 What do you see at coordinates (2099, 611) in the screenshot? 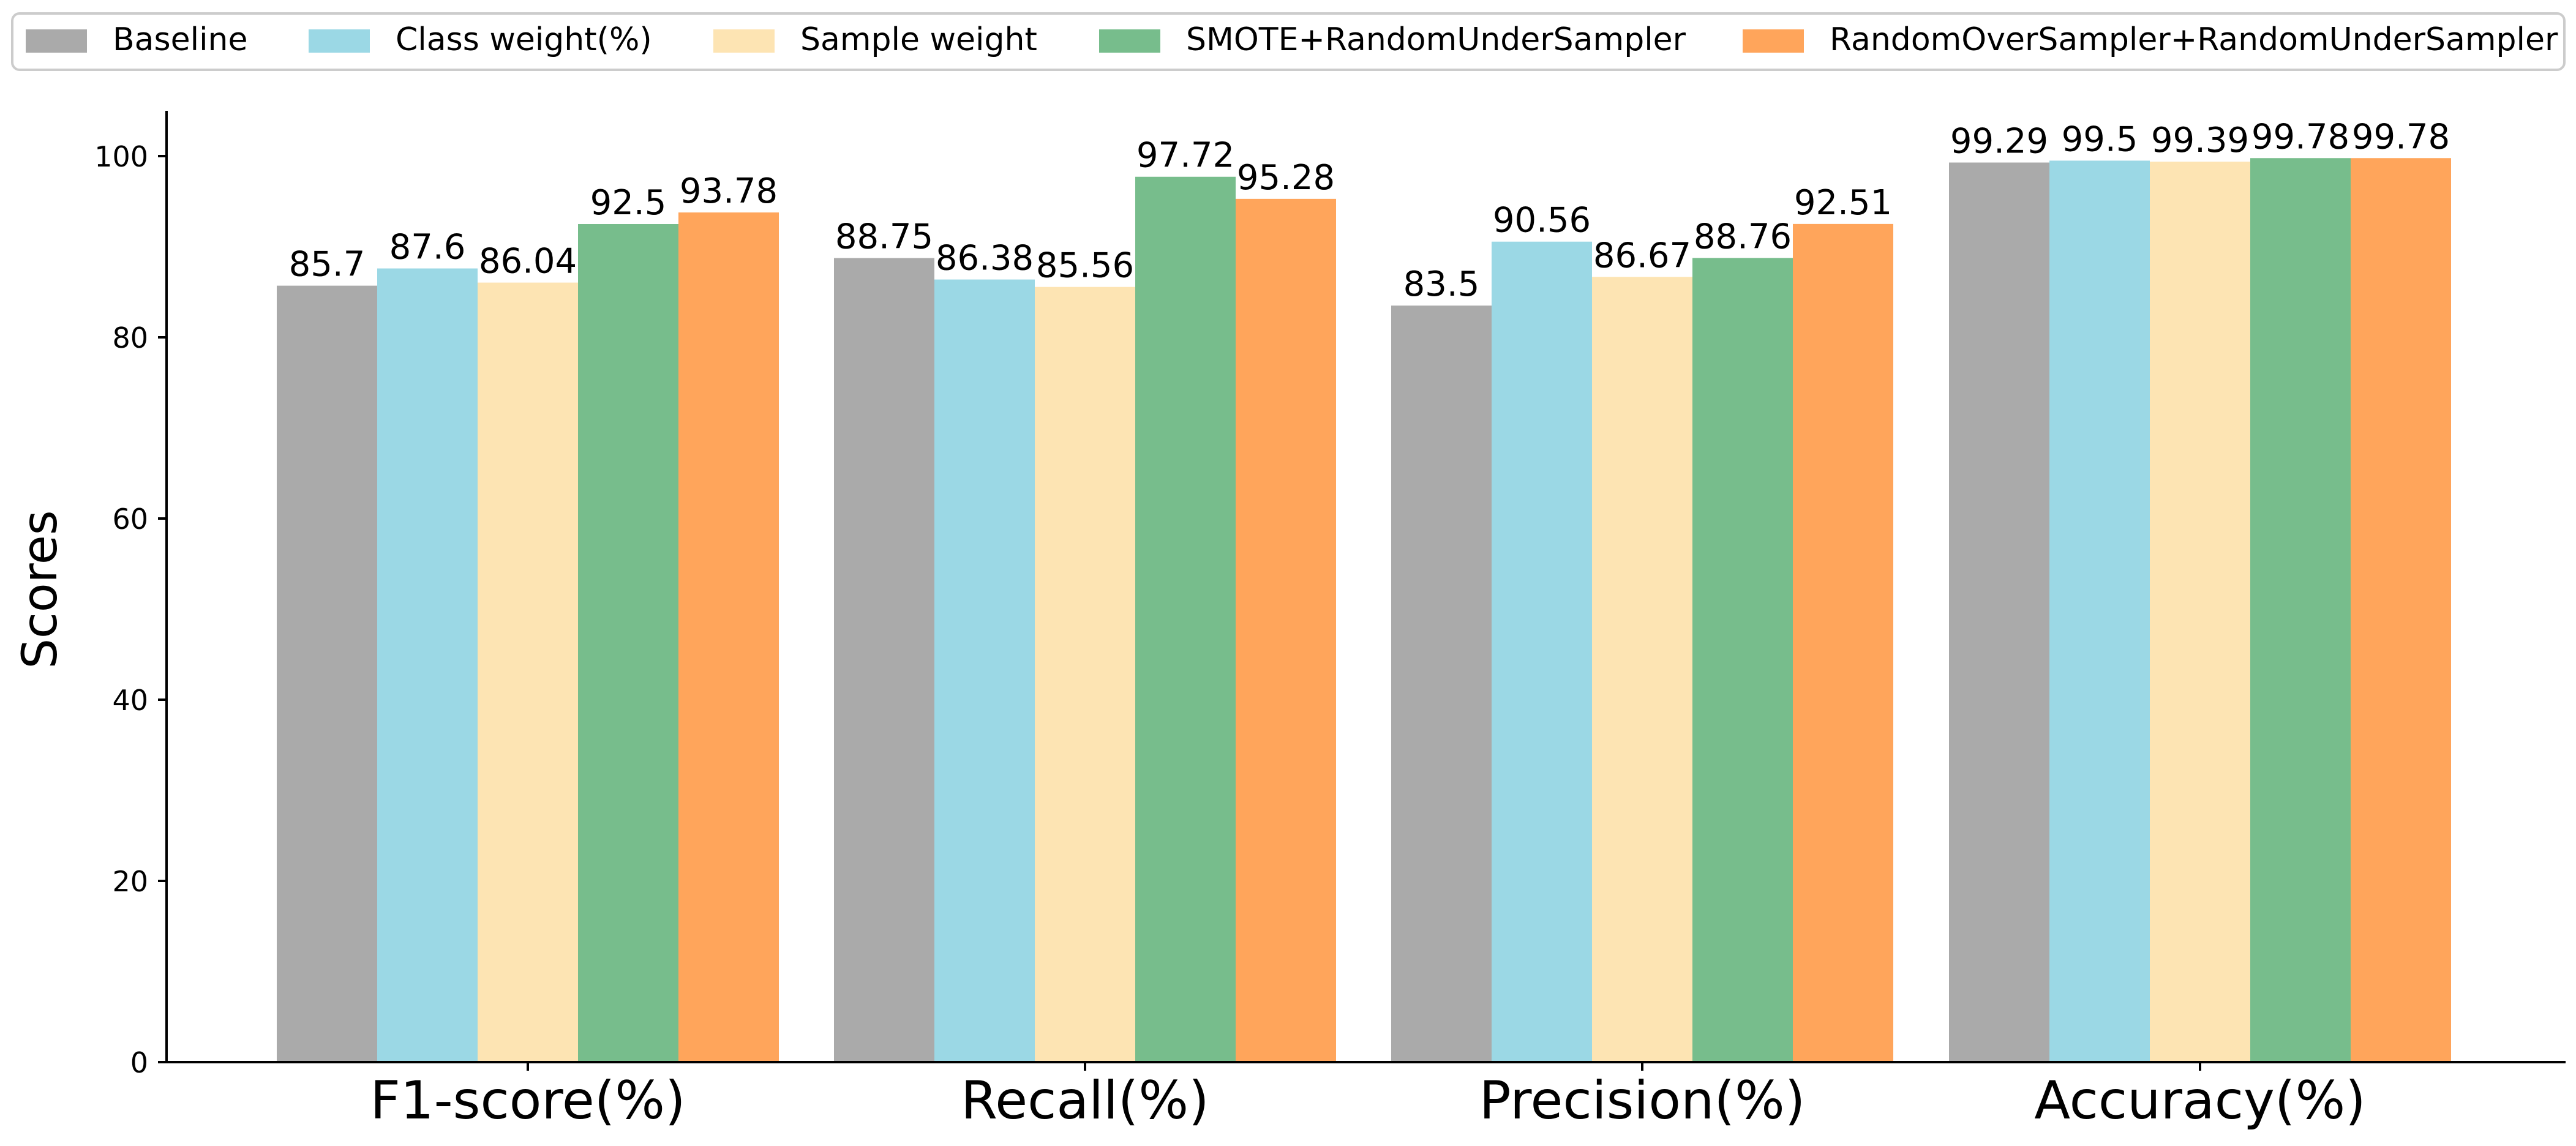
I see `bar-accuracy--1` at bounding box center [2099, 611].